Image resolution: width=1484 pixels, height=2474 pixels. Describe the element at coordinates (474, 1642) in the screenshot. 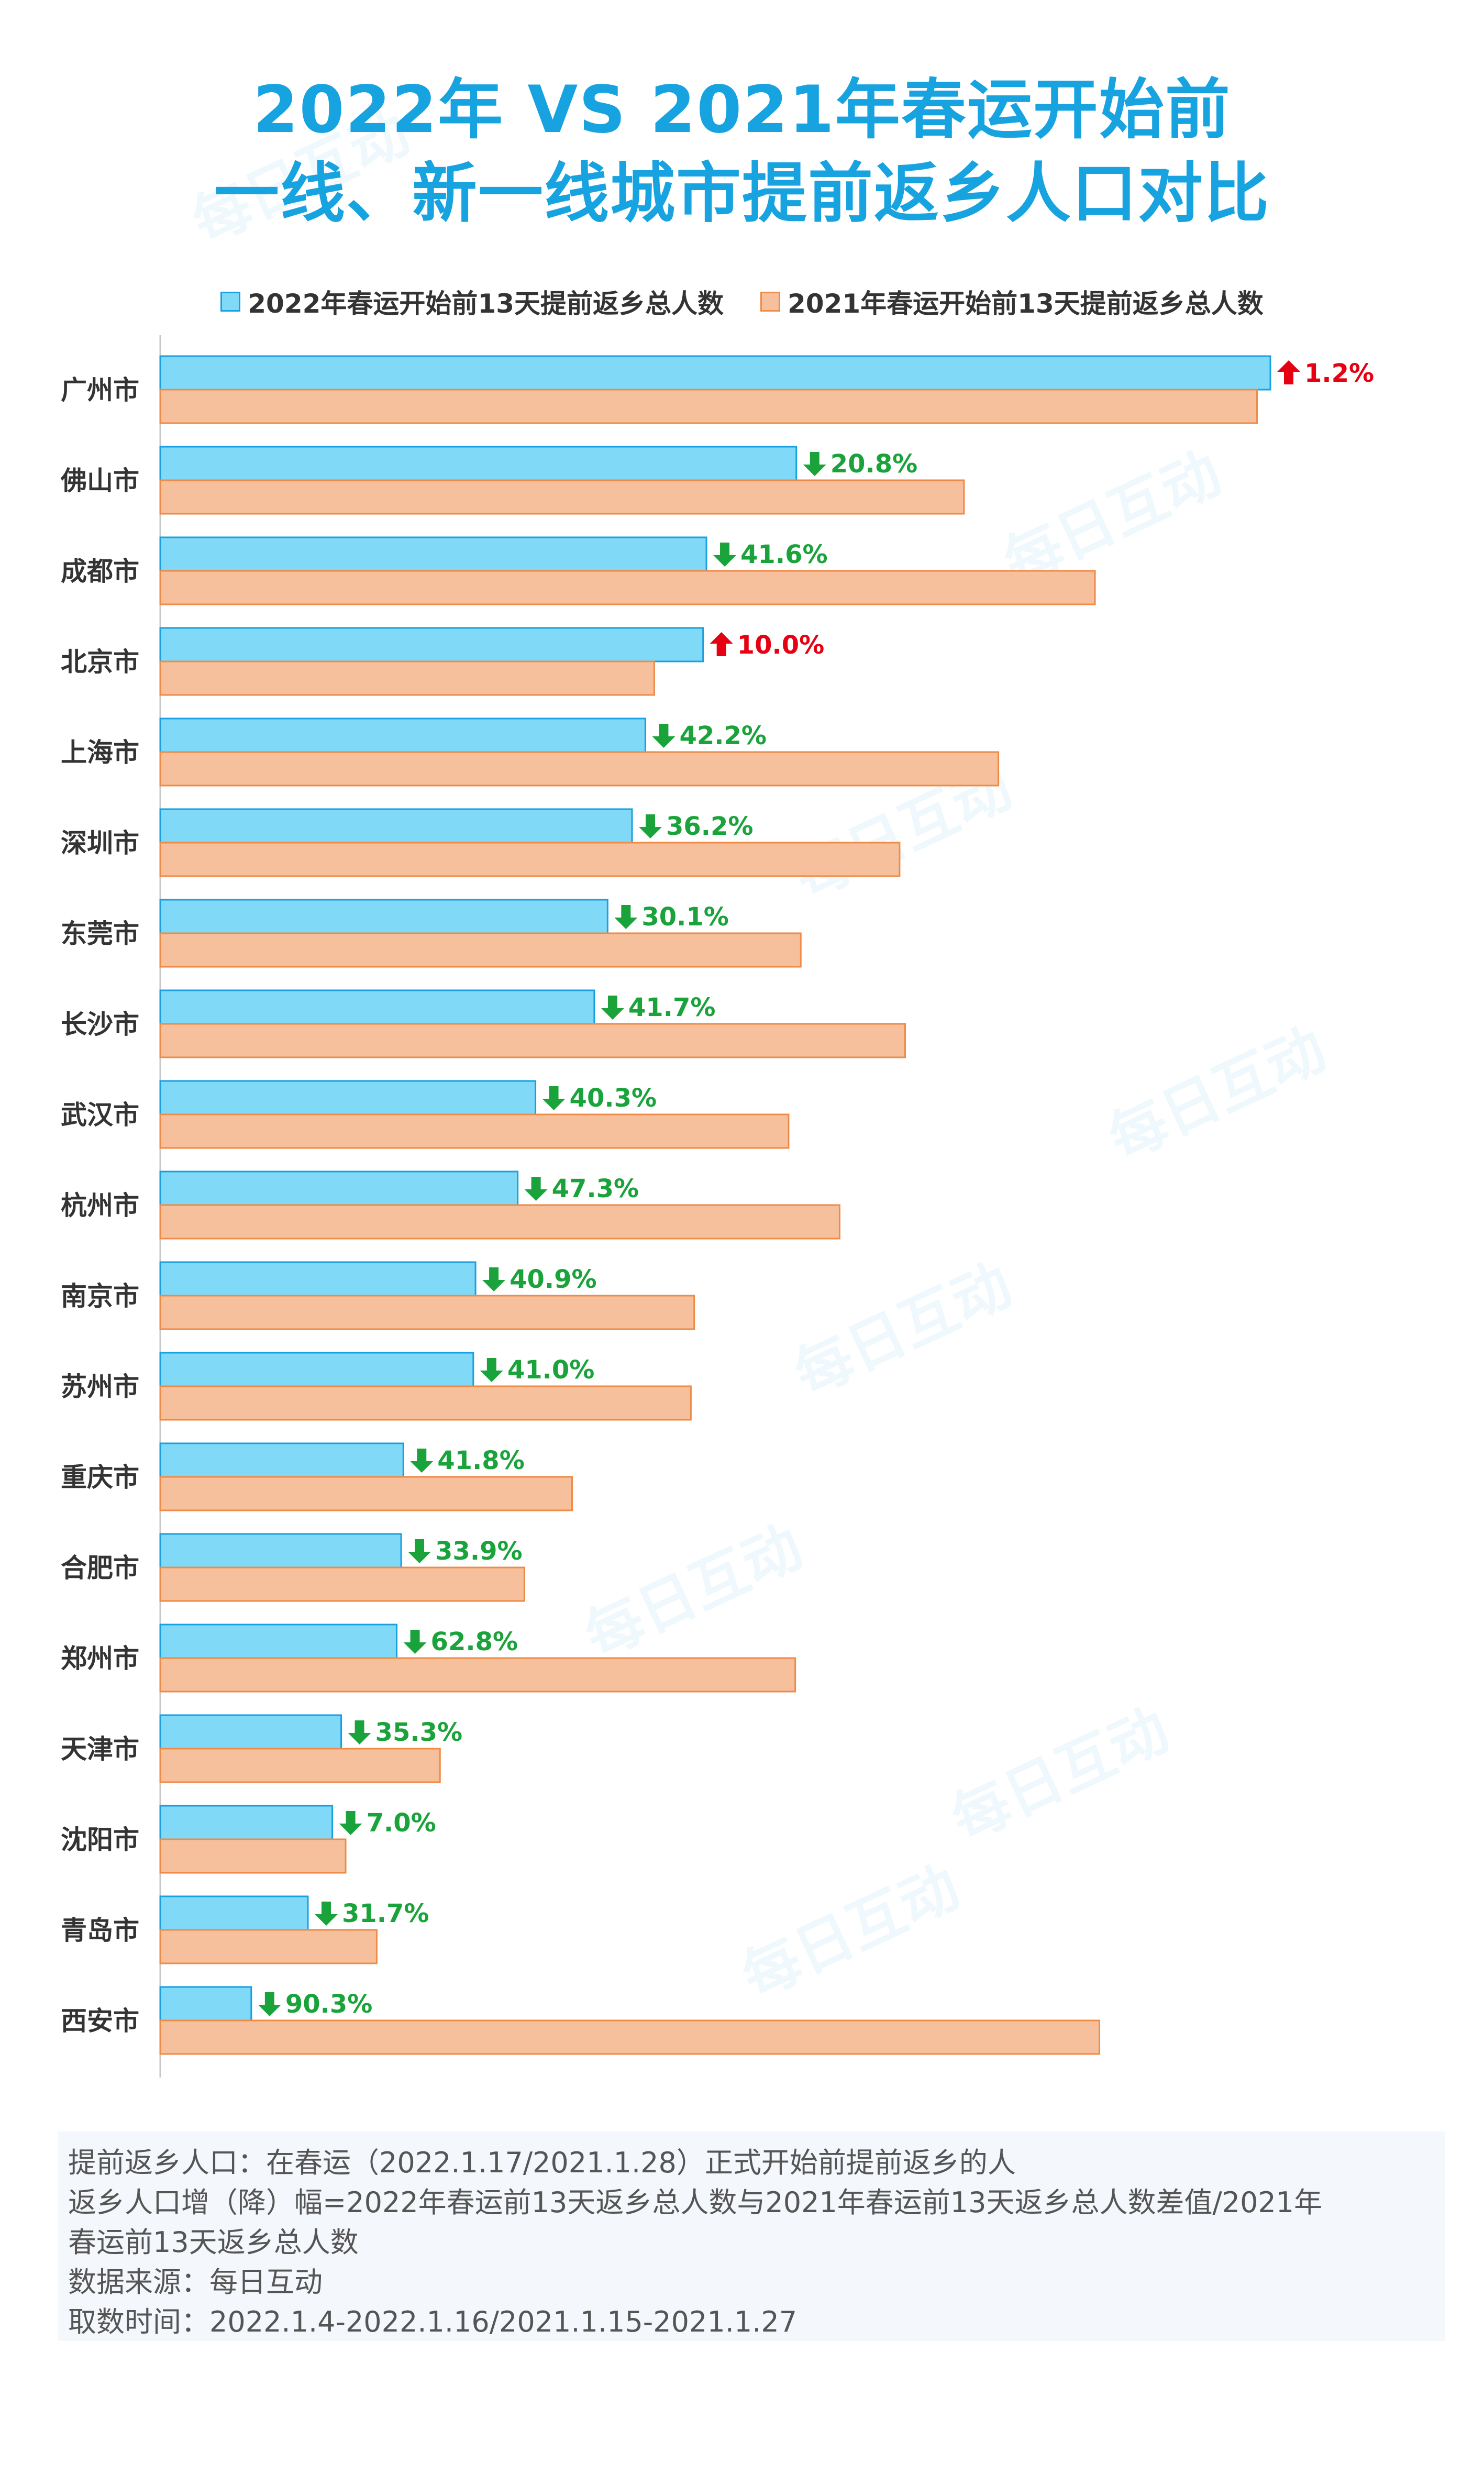

I see `change-label: 62.8%` at that location.